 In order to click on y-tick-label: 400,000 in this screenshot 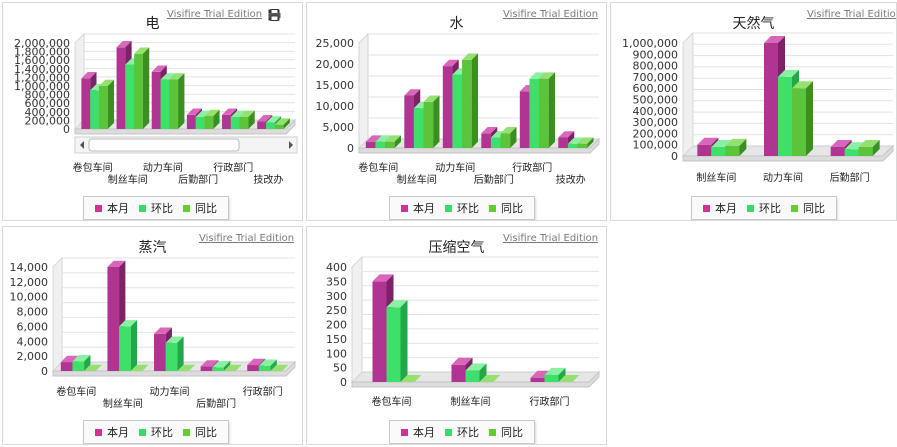, I will do `click(656, 111)`.